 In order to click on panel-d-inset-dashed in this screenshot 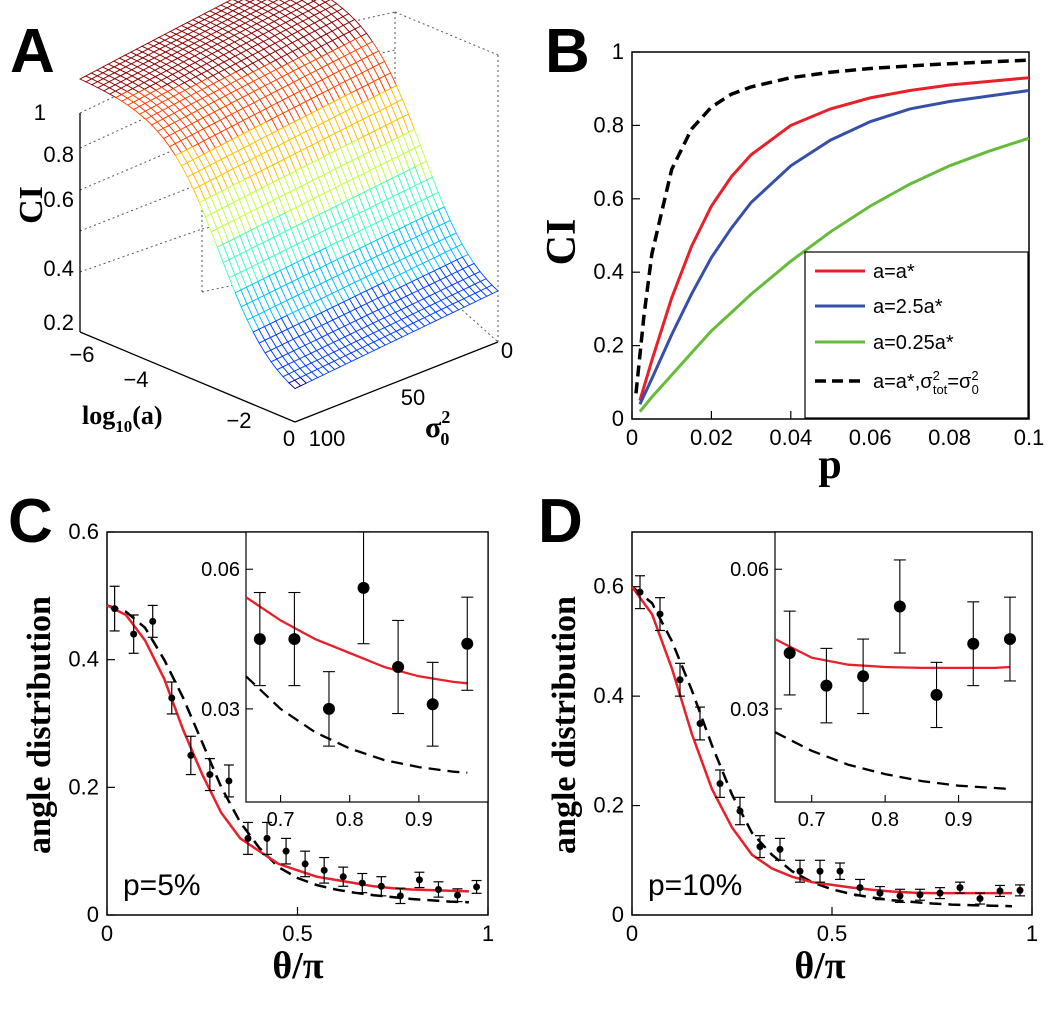, I will do `click(892, 761)`.